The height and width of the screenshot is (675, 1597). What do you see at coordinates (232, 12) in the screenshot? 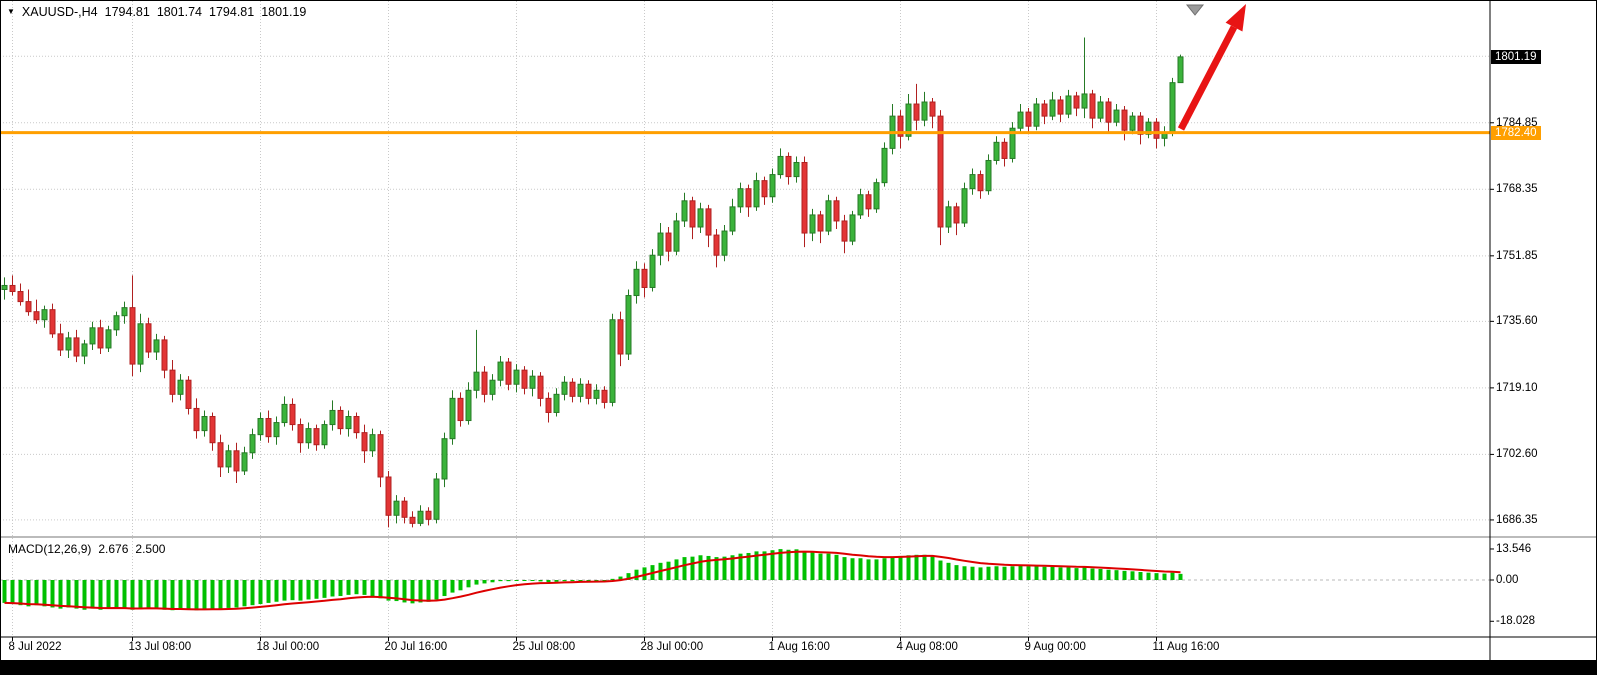
I see `ohlc-low: 1794.81` at bounding box center [232, 12].